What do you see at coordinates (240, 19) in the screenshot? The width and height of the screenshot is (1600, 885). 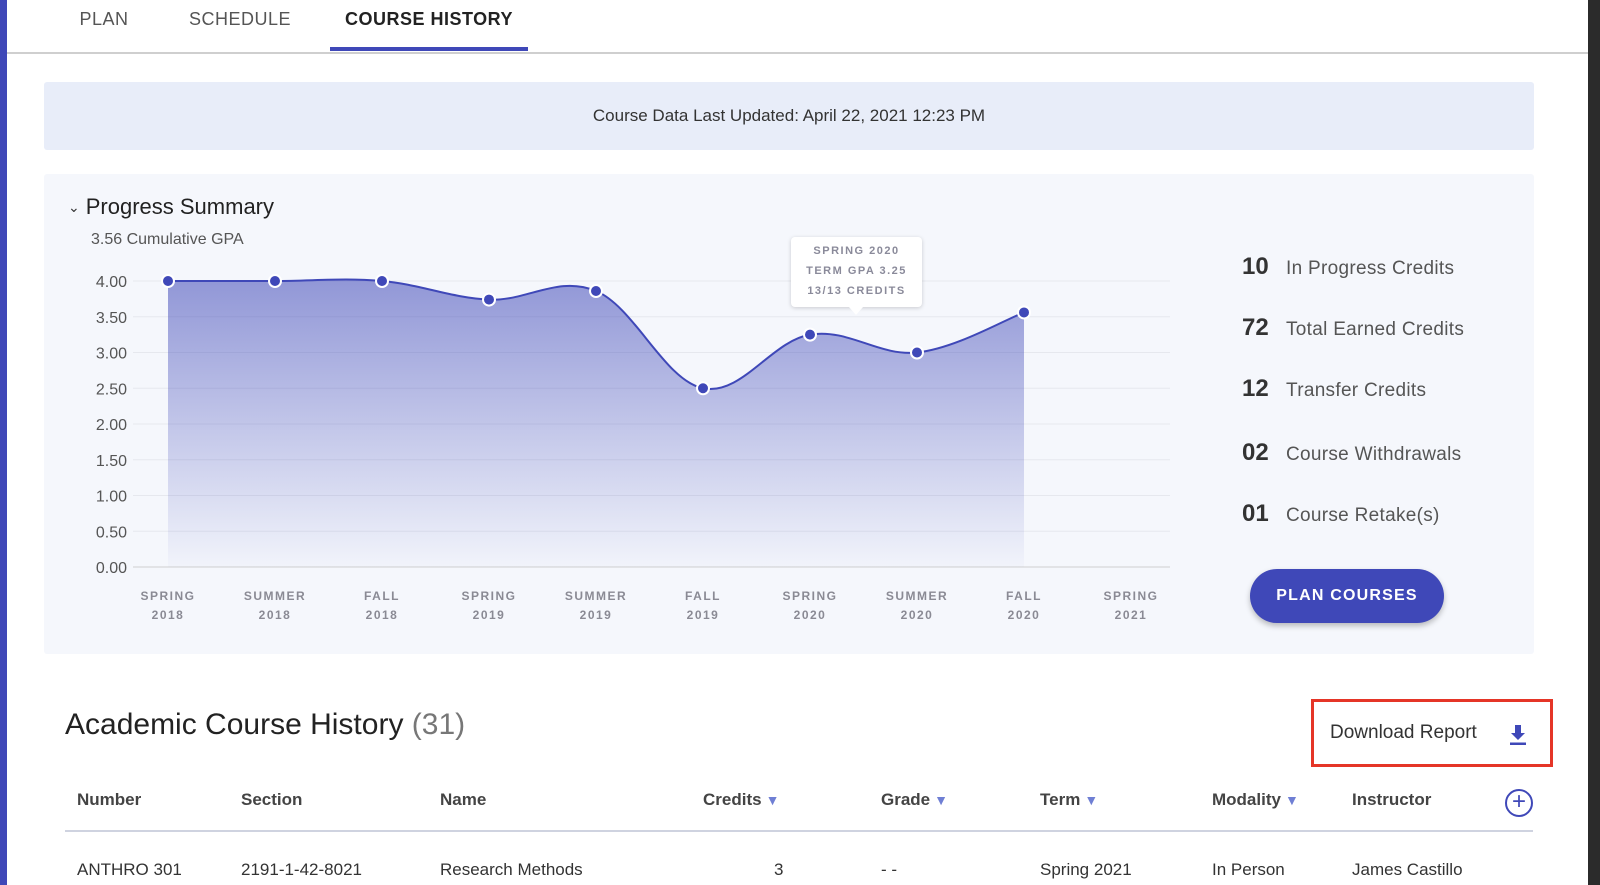 I see `tab-schedule: SCHEDULE` at bounding box center [240, 19].